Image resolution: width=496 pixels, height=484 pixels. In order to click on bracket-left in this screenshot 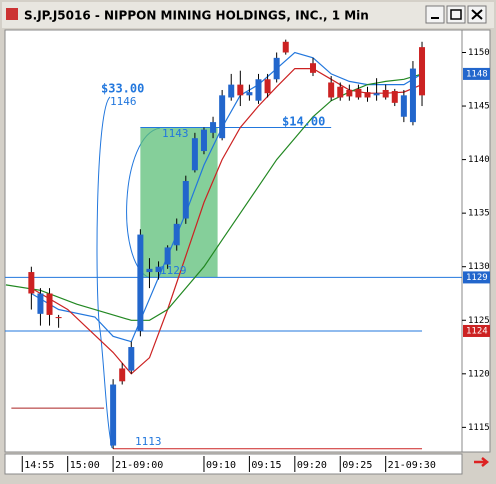, I will do `click(104, 272)`.